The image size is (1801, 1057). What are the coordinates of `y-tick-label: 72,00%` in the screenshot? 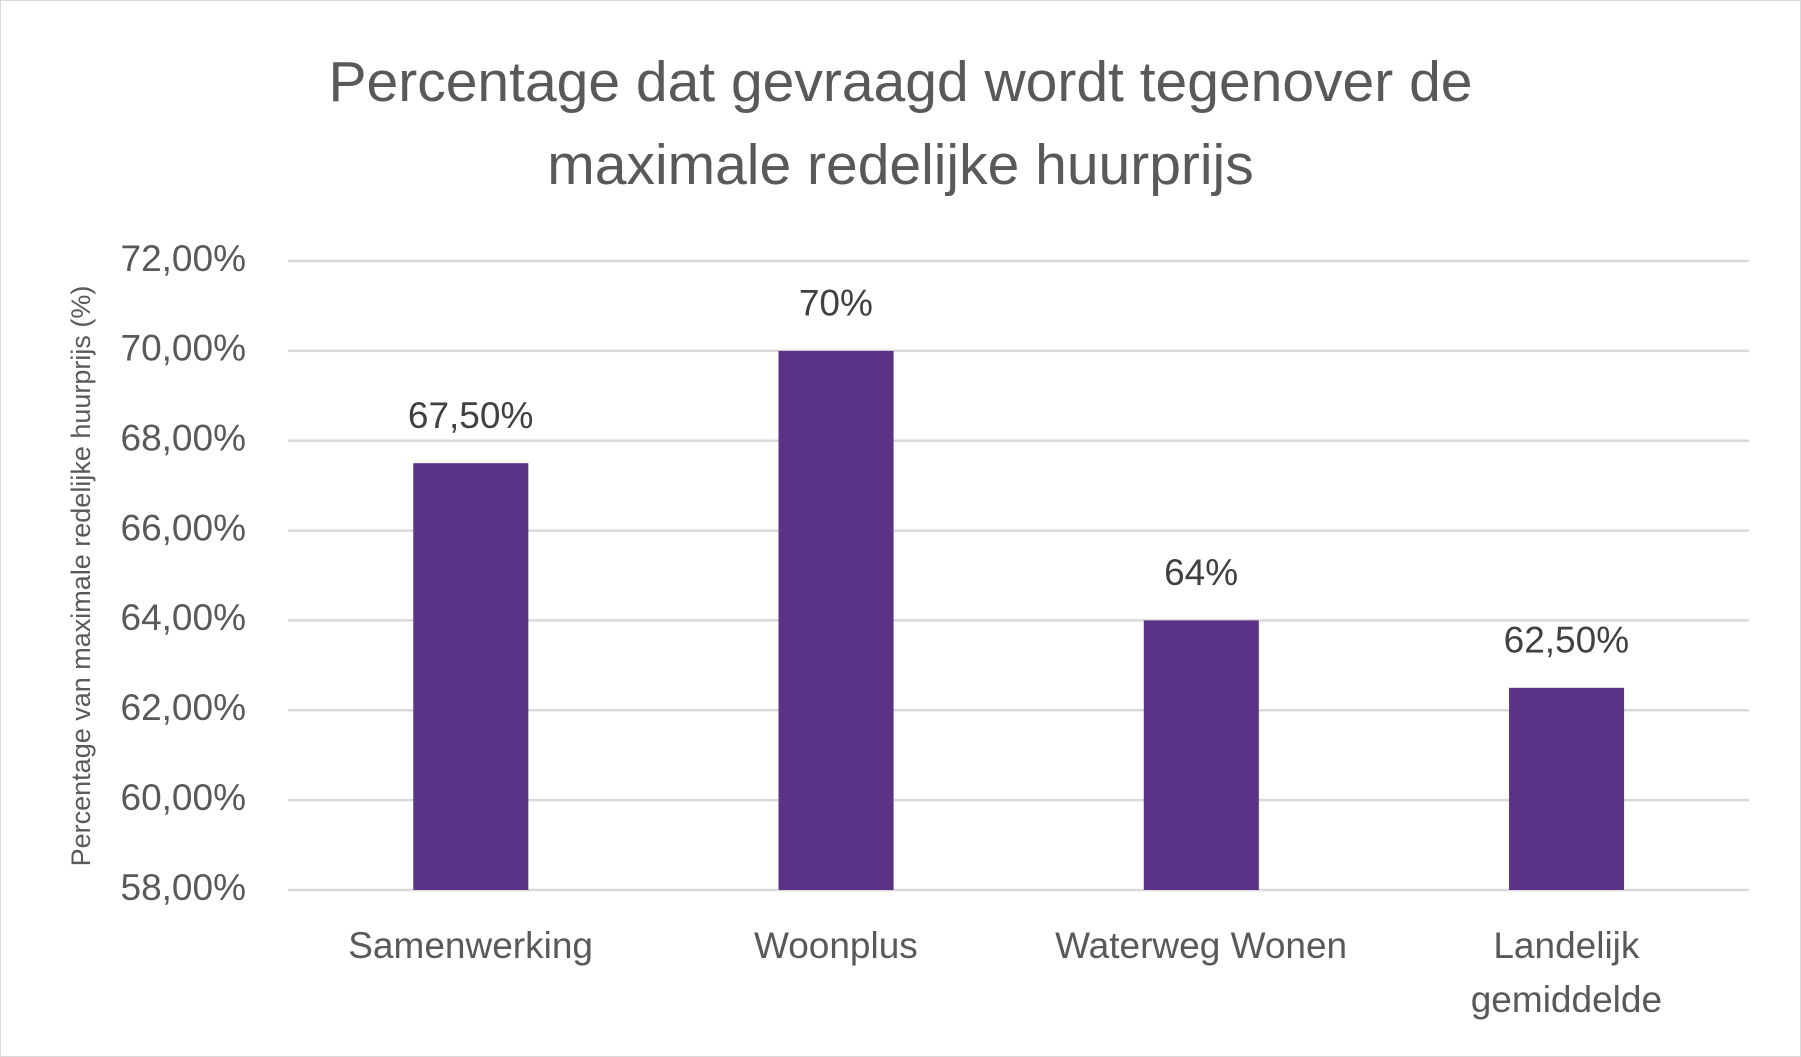 It's located at (184, 258).